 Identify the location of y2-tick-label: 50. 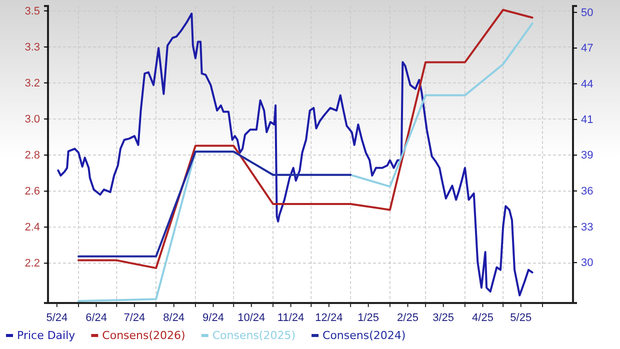
(587, 12).